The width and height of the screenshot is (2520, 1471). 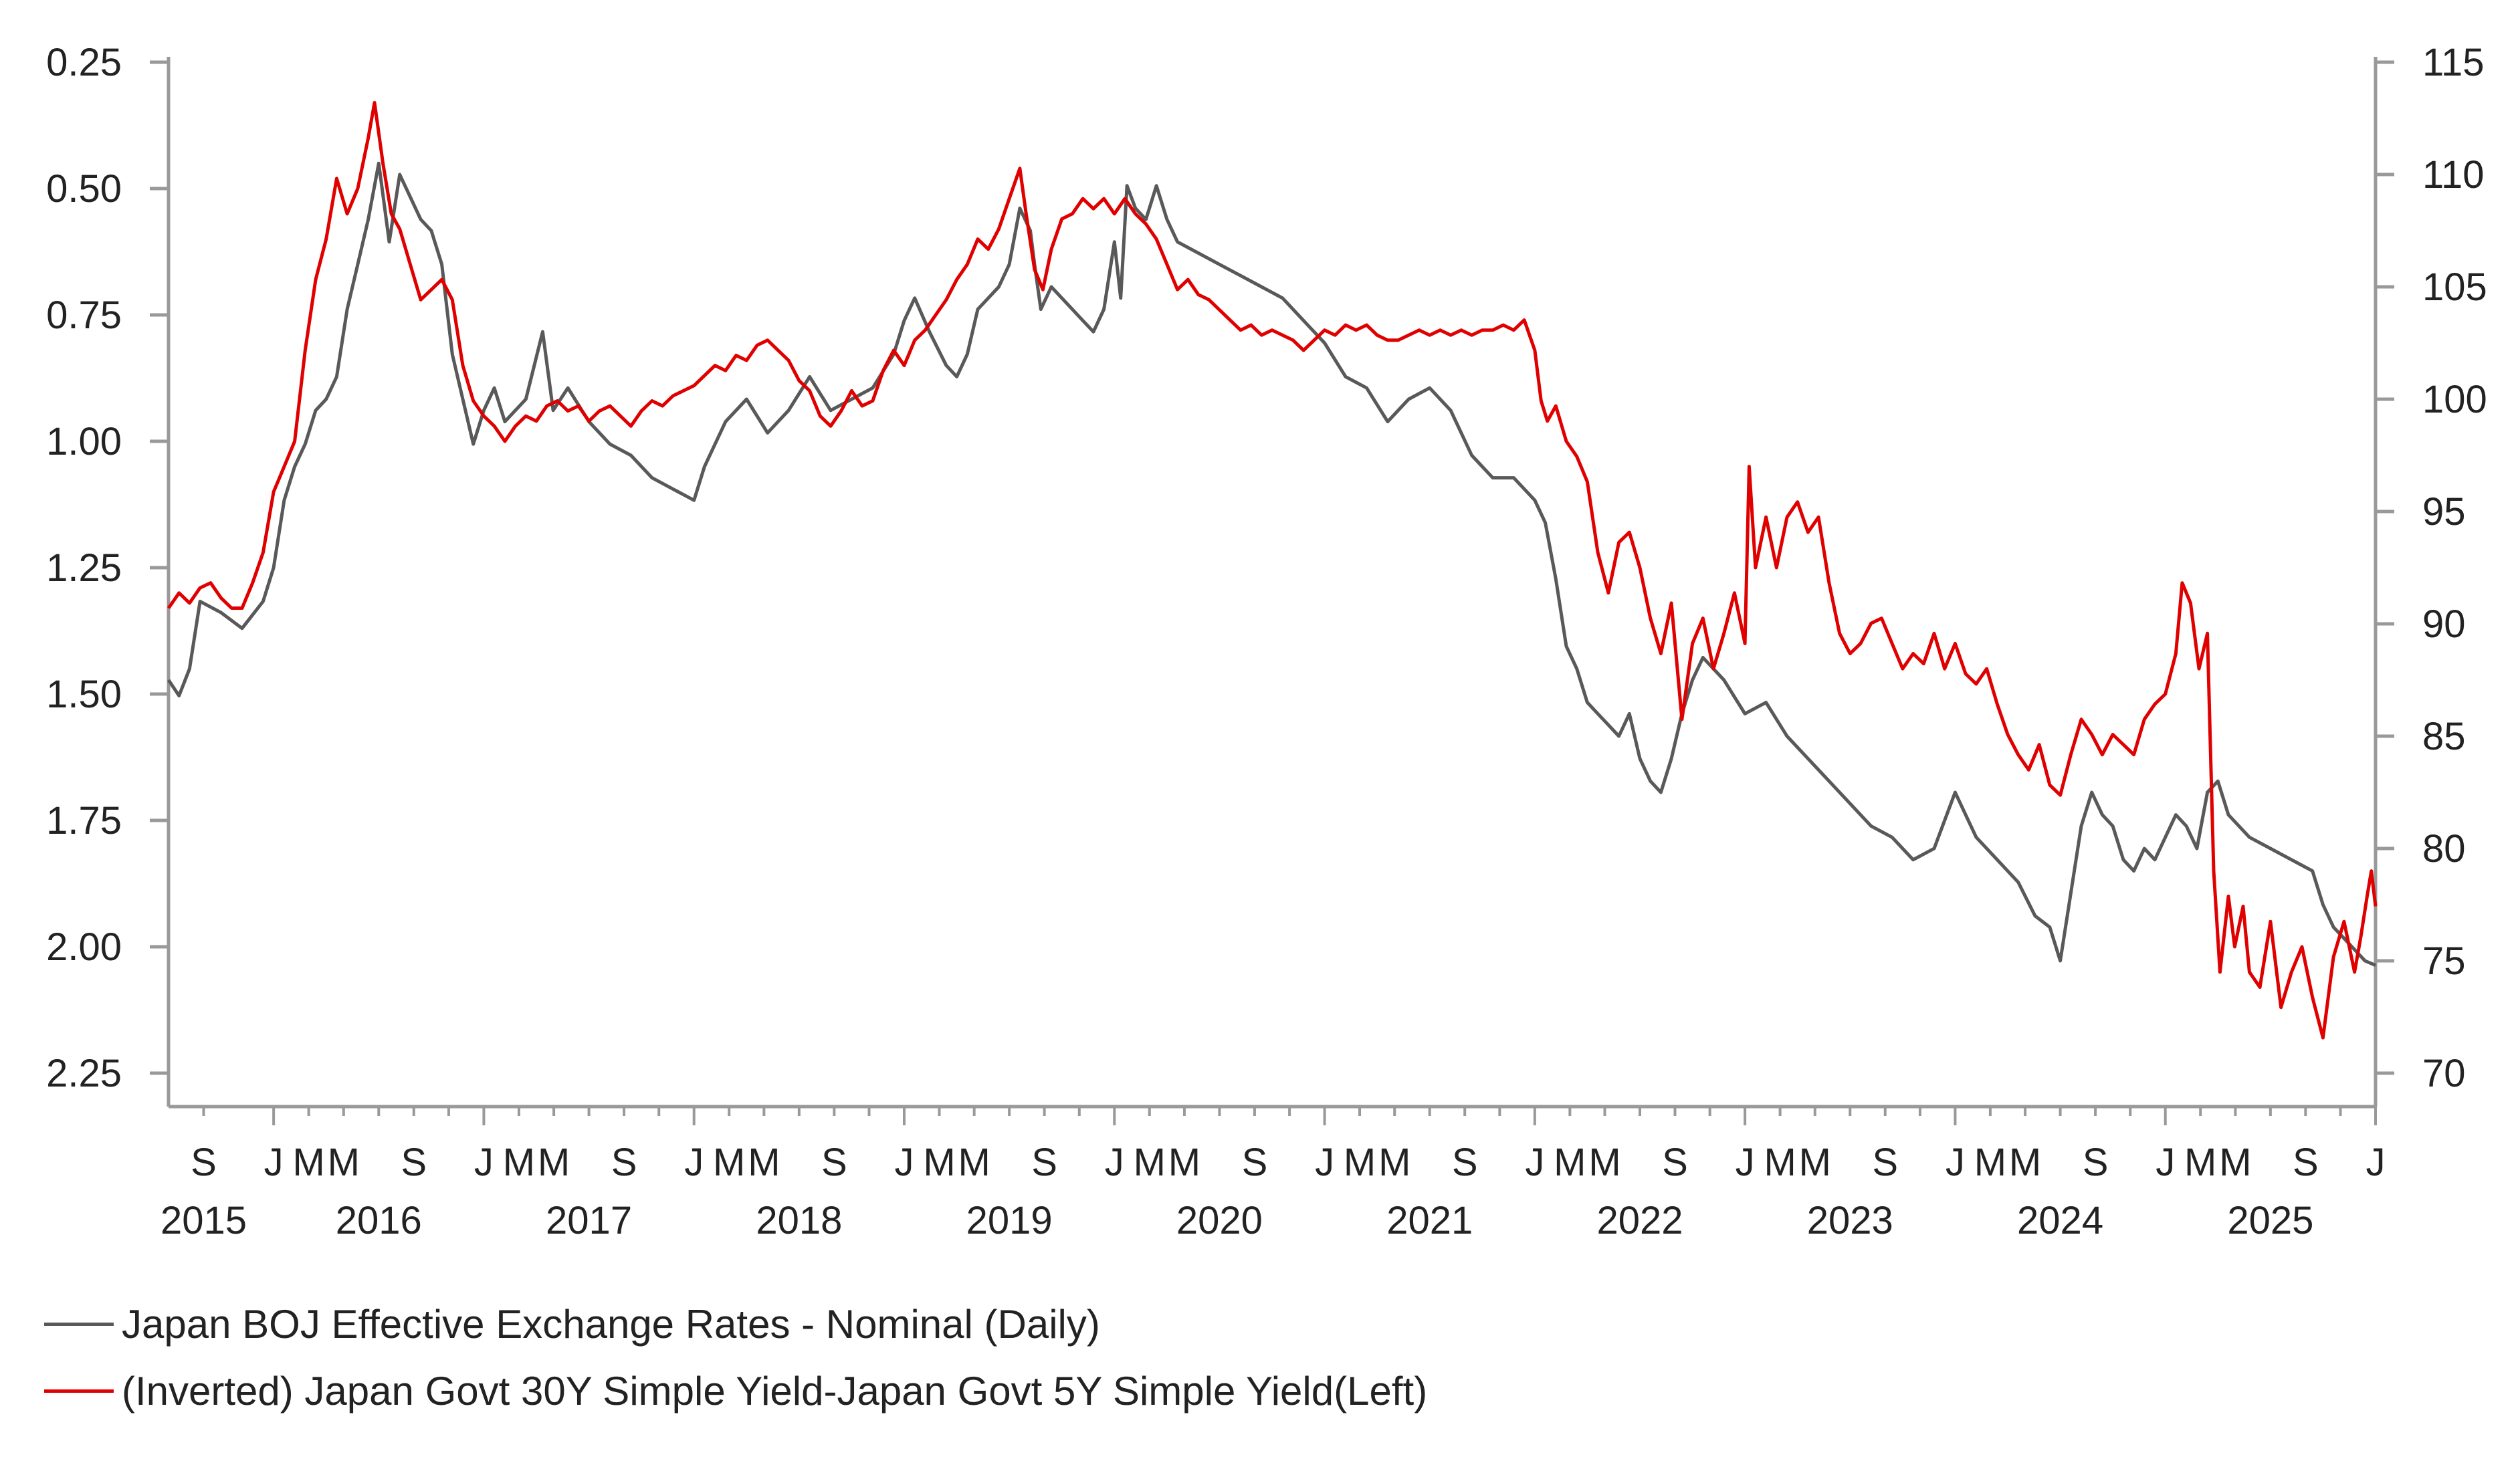 I want to click on x-year-label: 2019, so click(x=1009, y=1220).